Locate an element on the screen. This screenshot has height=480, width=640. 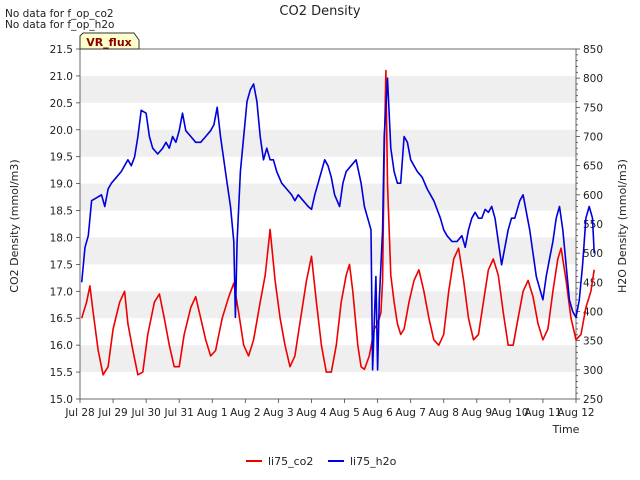
y-left-tick-label: 18.0 is located at coordinates (61, 238).